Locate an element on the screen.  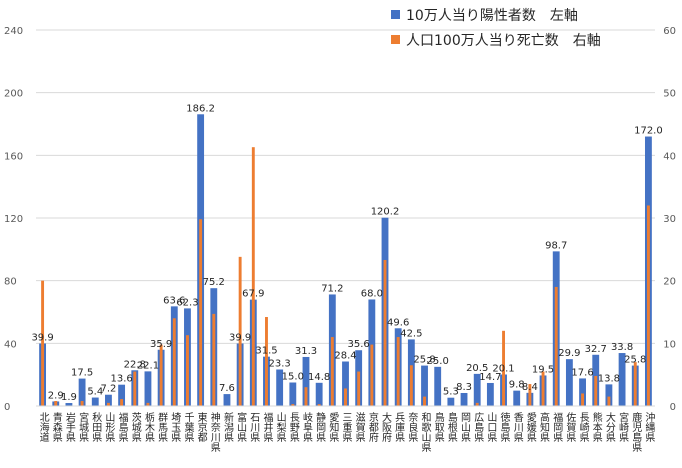
data-label: 98.7 is located at coordinates (556, 245).